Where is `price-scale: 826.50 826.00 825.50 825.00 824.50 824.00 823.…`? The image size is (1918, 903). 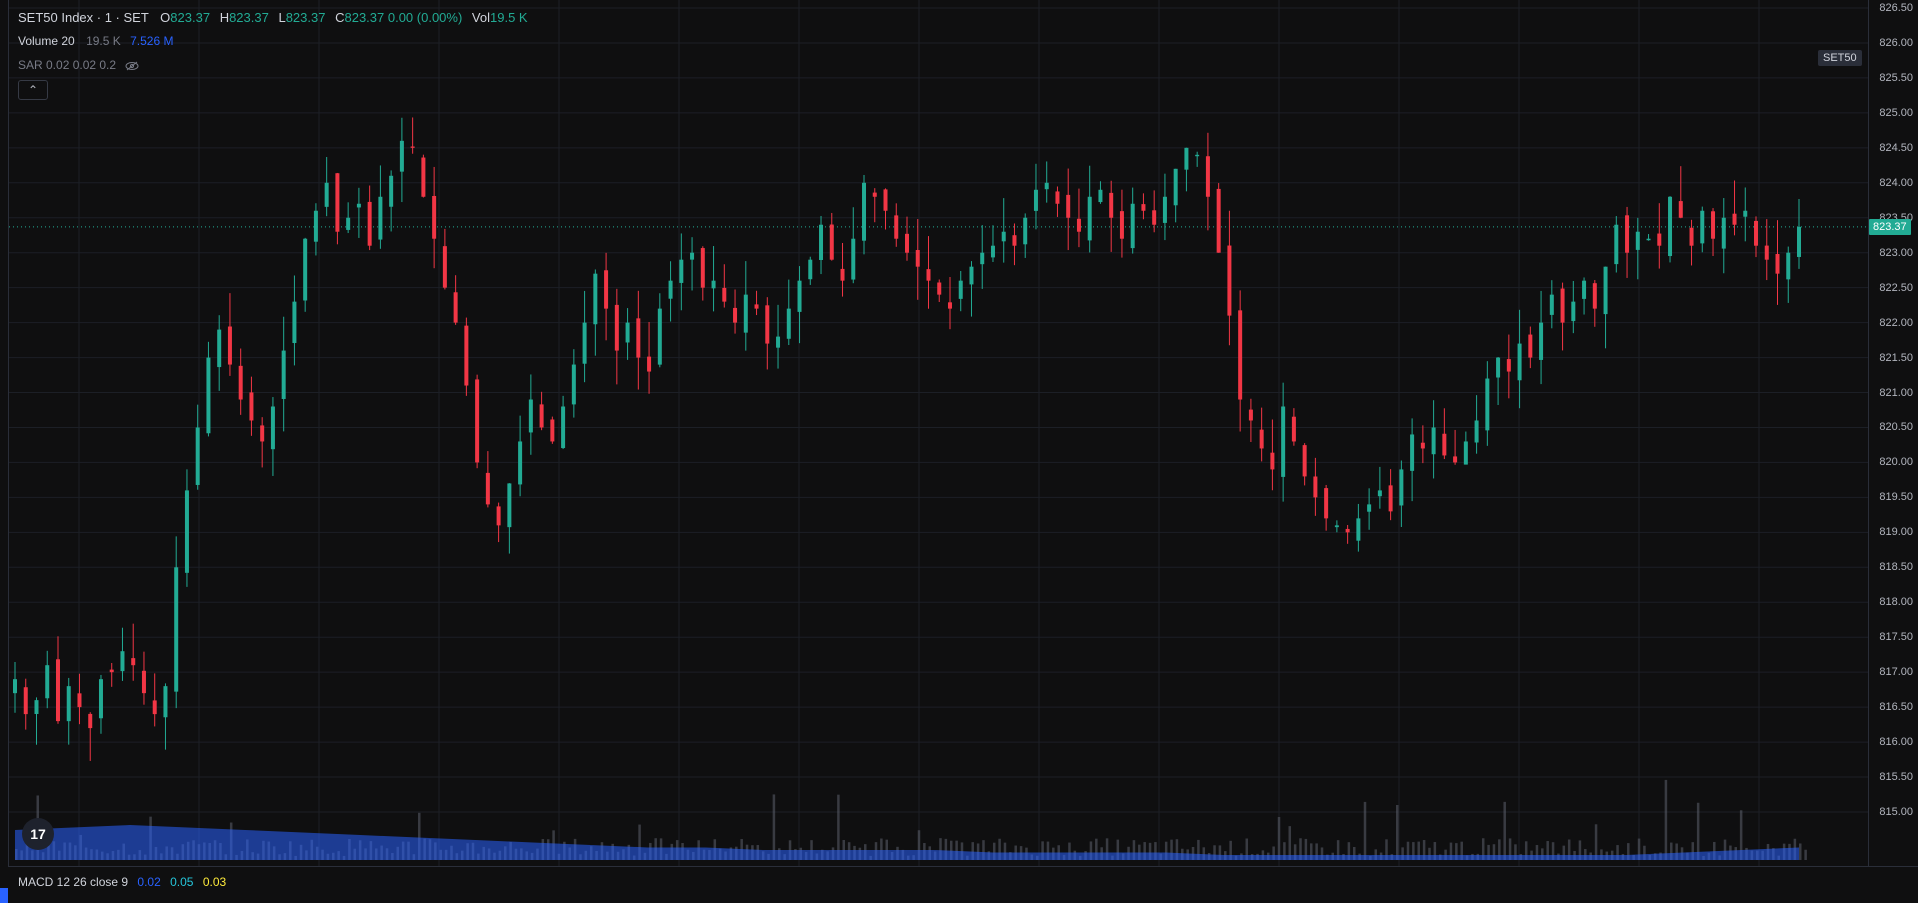 price-scale: 826.50 826.00 825.50 825.00 824.50 824.00 823.… is located at coordinates (1893, 433).